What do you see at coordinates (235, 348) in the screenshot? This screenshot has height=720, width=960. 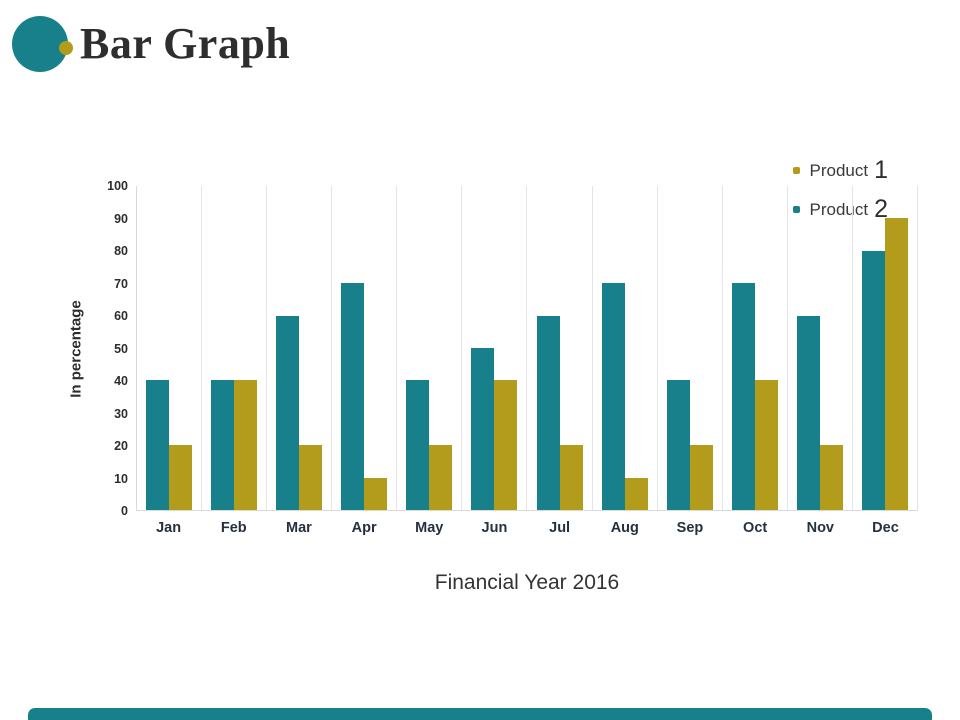 I see `bar-group-feb` at bounding box center [235, 348].